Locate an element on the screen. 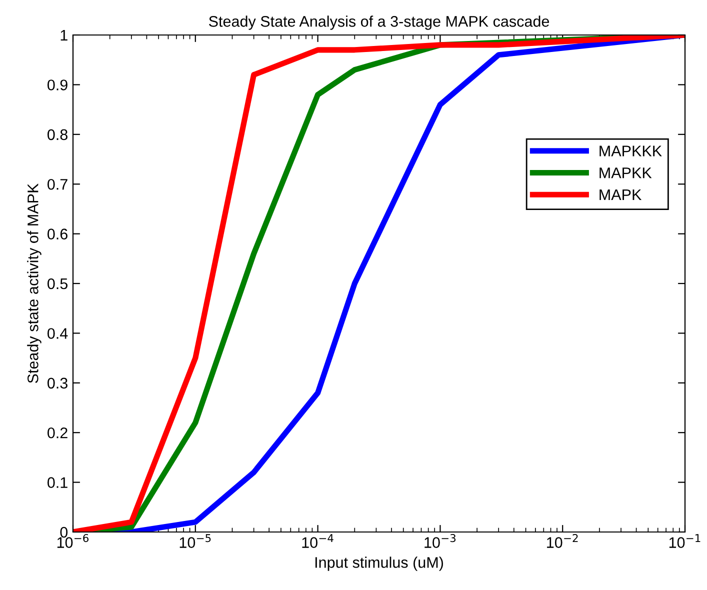  y-axis-title: Steady state activity of MAPK is located at coordinates (34, 283).